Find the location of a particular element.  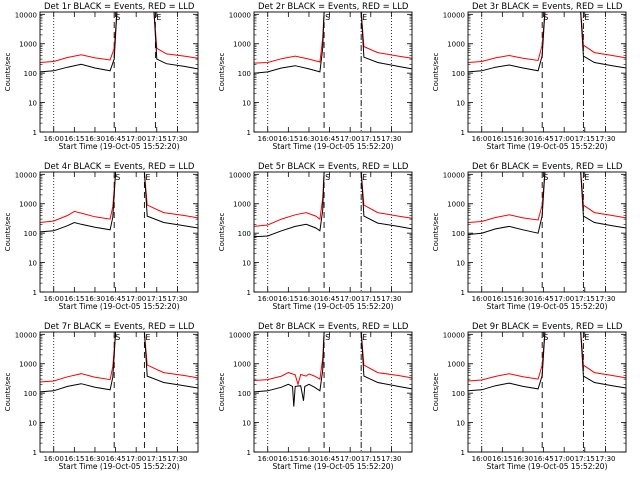

panel-title: Det 1r BLACK = Events, RED = LLD is located at coordinates (119, 7).